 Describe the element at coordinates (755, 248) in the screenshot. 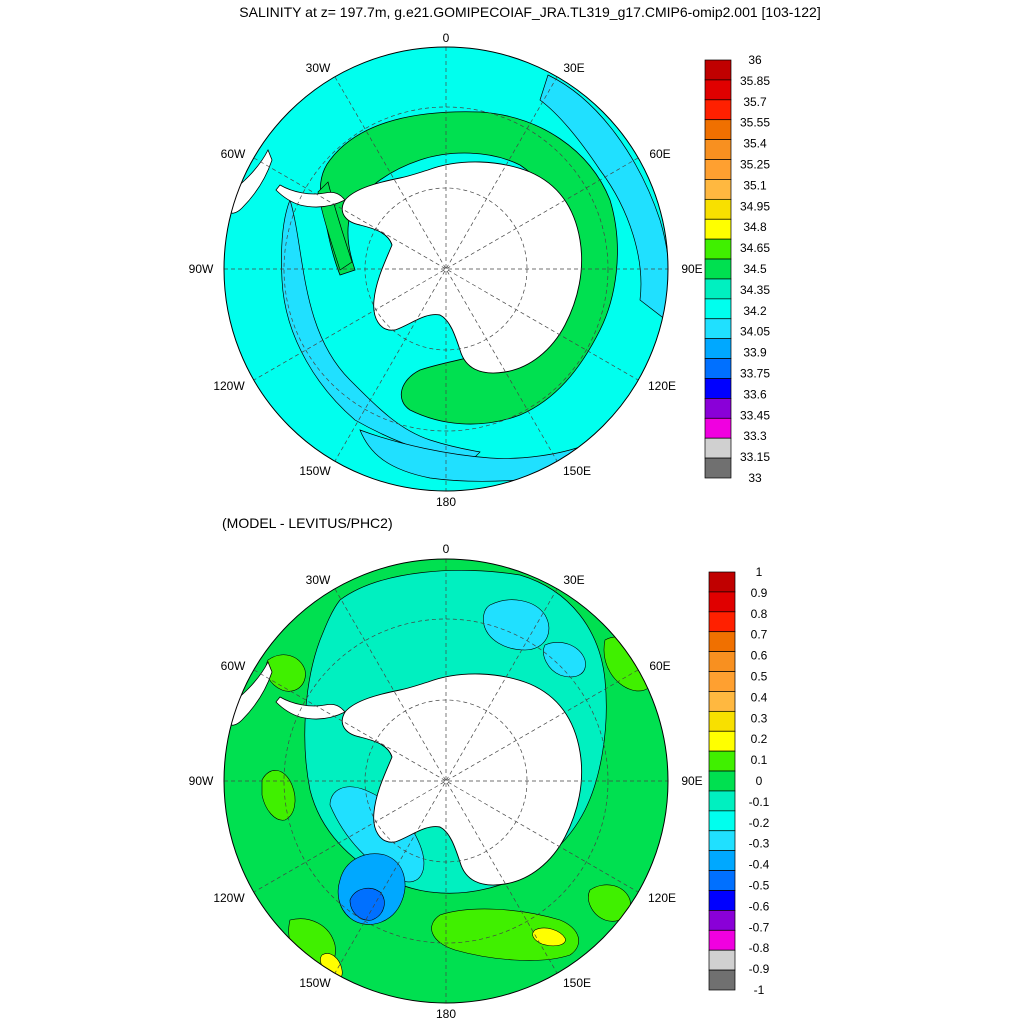

I see `colorbar-tick-label: 34.65` at that location.